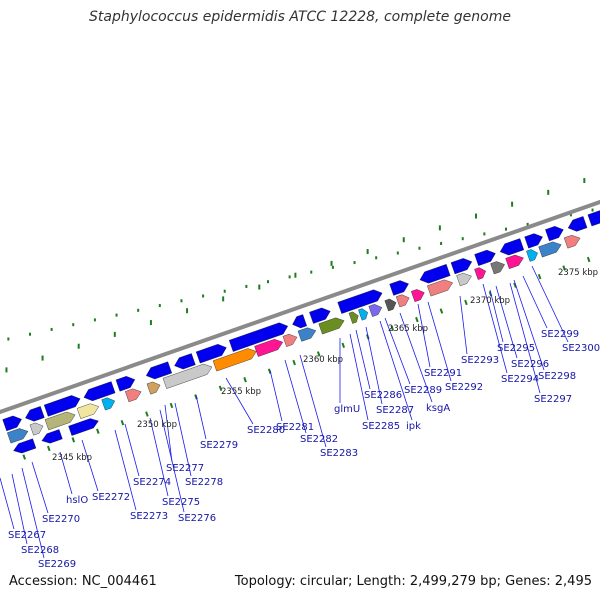 Image resolution: width=600 pixels, height=600 pixels. I want to click on kbp-label: 2365 kbp, so click(408, 329).